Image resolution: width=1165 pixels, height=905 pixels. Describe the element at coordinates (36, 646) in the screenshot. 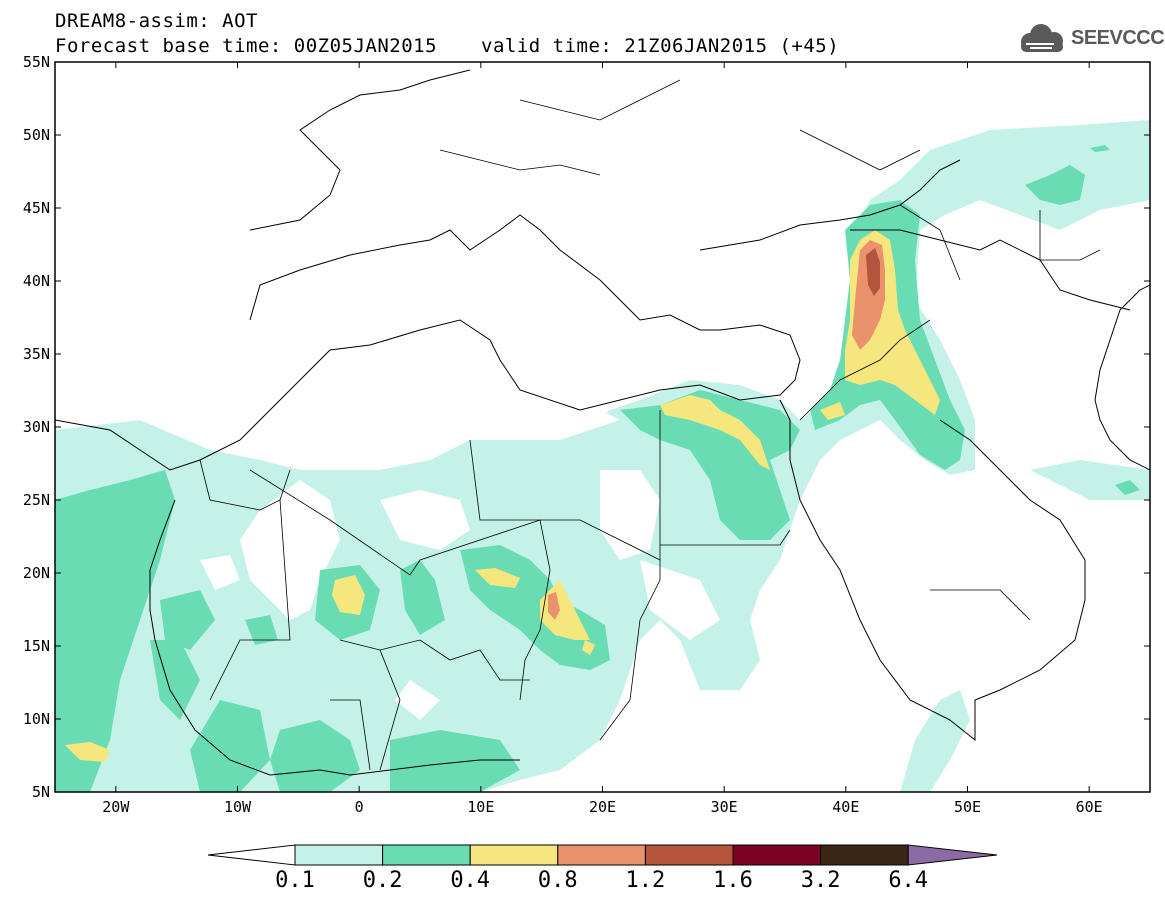

I see `lat-label: 15N` at that location.